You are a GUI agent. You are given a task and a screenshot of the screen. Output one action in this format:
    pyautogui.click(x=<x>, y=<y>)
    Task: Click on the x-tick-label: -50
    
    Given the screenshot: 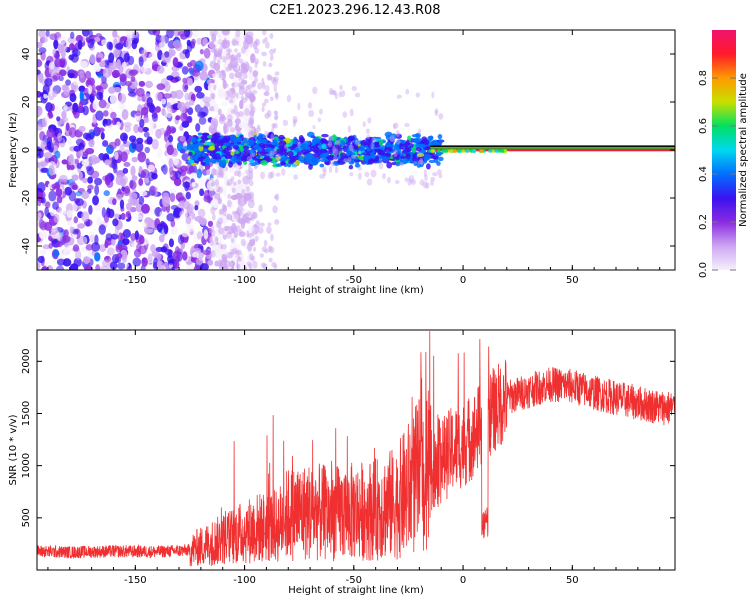 What is the action you would take?
    pyautogui.click(x=354, y=580)
    